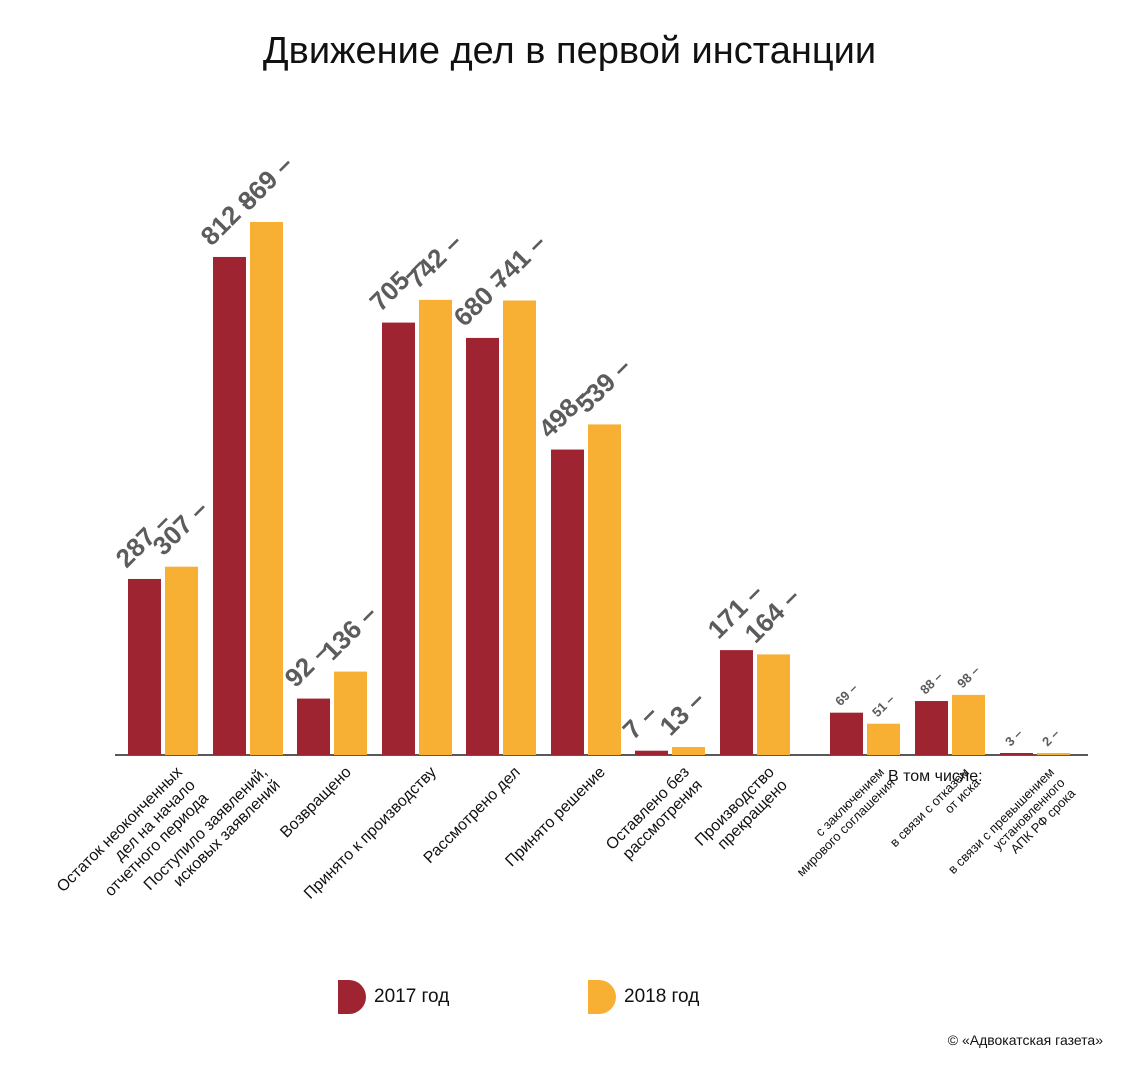 This screenshot has width=1139, height=1072. I want to click on copyright-notice: © «Адвокатская газета», so click(1025, 1040).